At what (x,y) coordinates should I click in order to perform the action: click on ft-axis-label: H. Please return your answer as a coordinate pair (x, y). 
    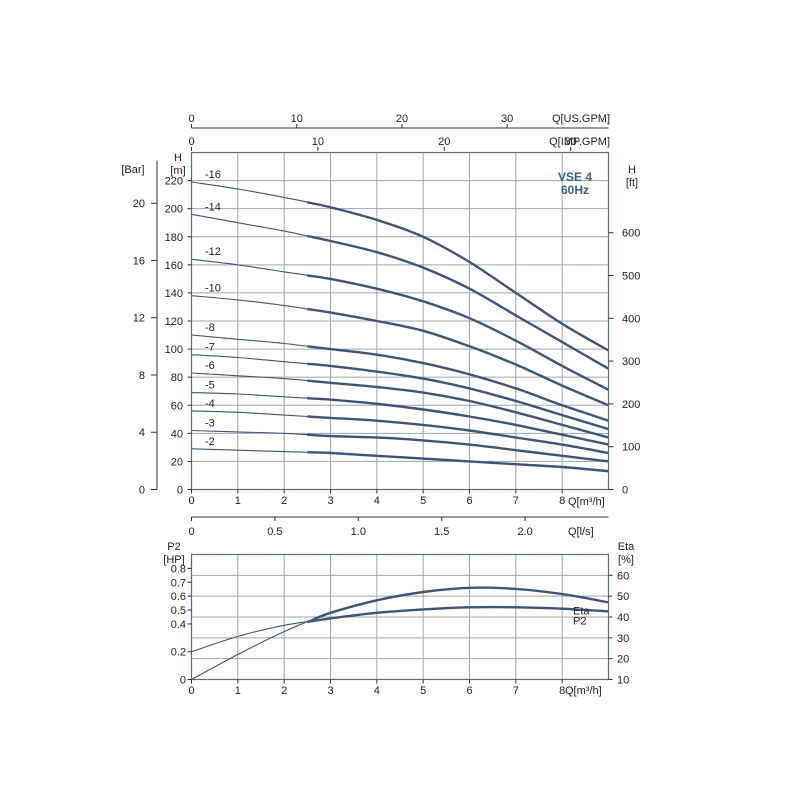
    Looking at the image, I should click on (632, 170).